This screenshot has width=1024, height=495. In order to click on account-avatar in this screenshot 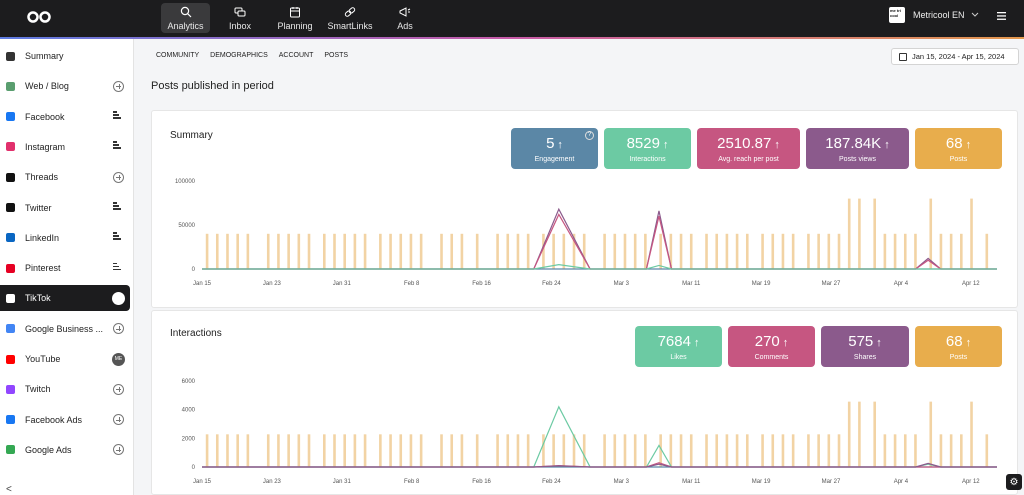, I will do `click(118, 298)`.